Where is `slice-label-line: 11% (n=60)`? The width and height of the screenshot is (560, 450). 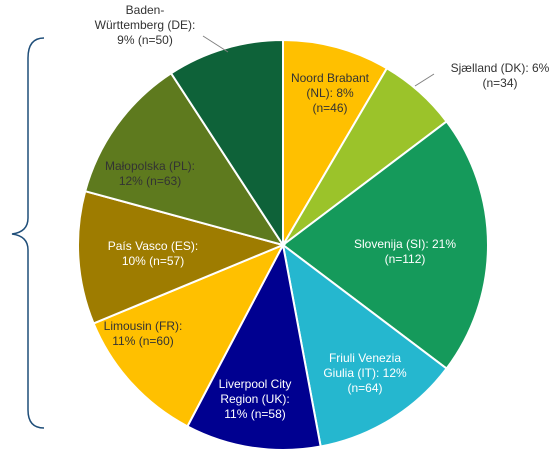
slice-label-line: 11% (n=60) is located at coordinates (142, 341).